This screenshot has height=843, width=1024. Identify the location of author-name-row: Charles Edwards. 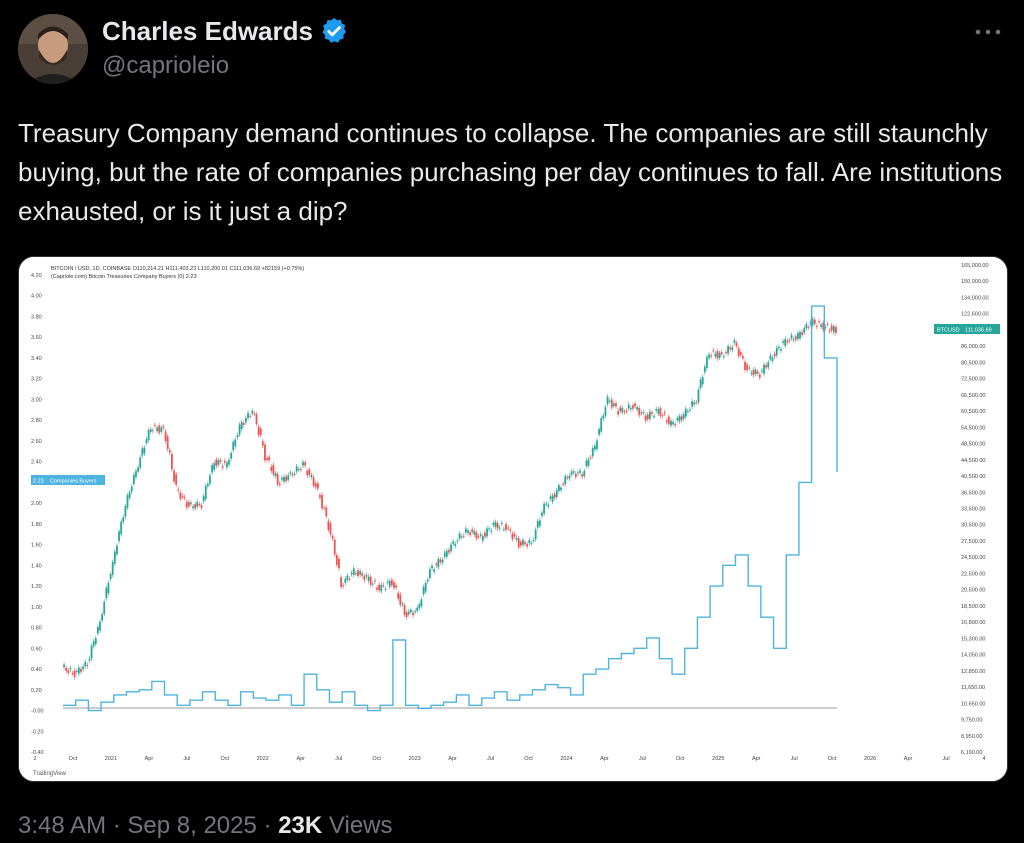
(225, 31).